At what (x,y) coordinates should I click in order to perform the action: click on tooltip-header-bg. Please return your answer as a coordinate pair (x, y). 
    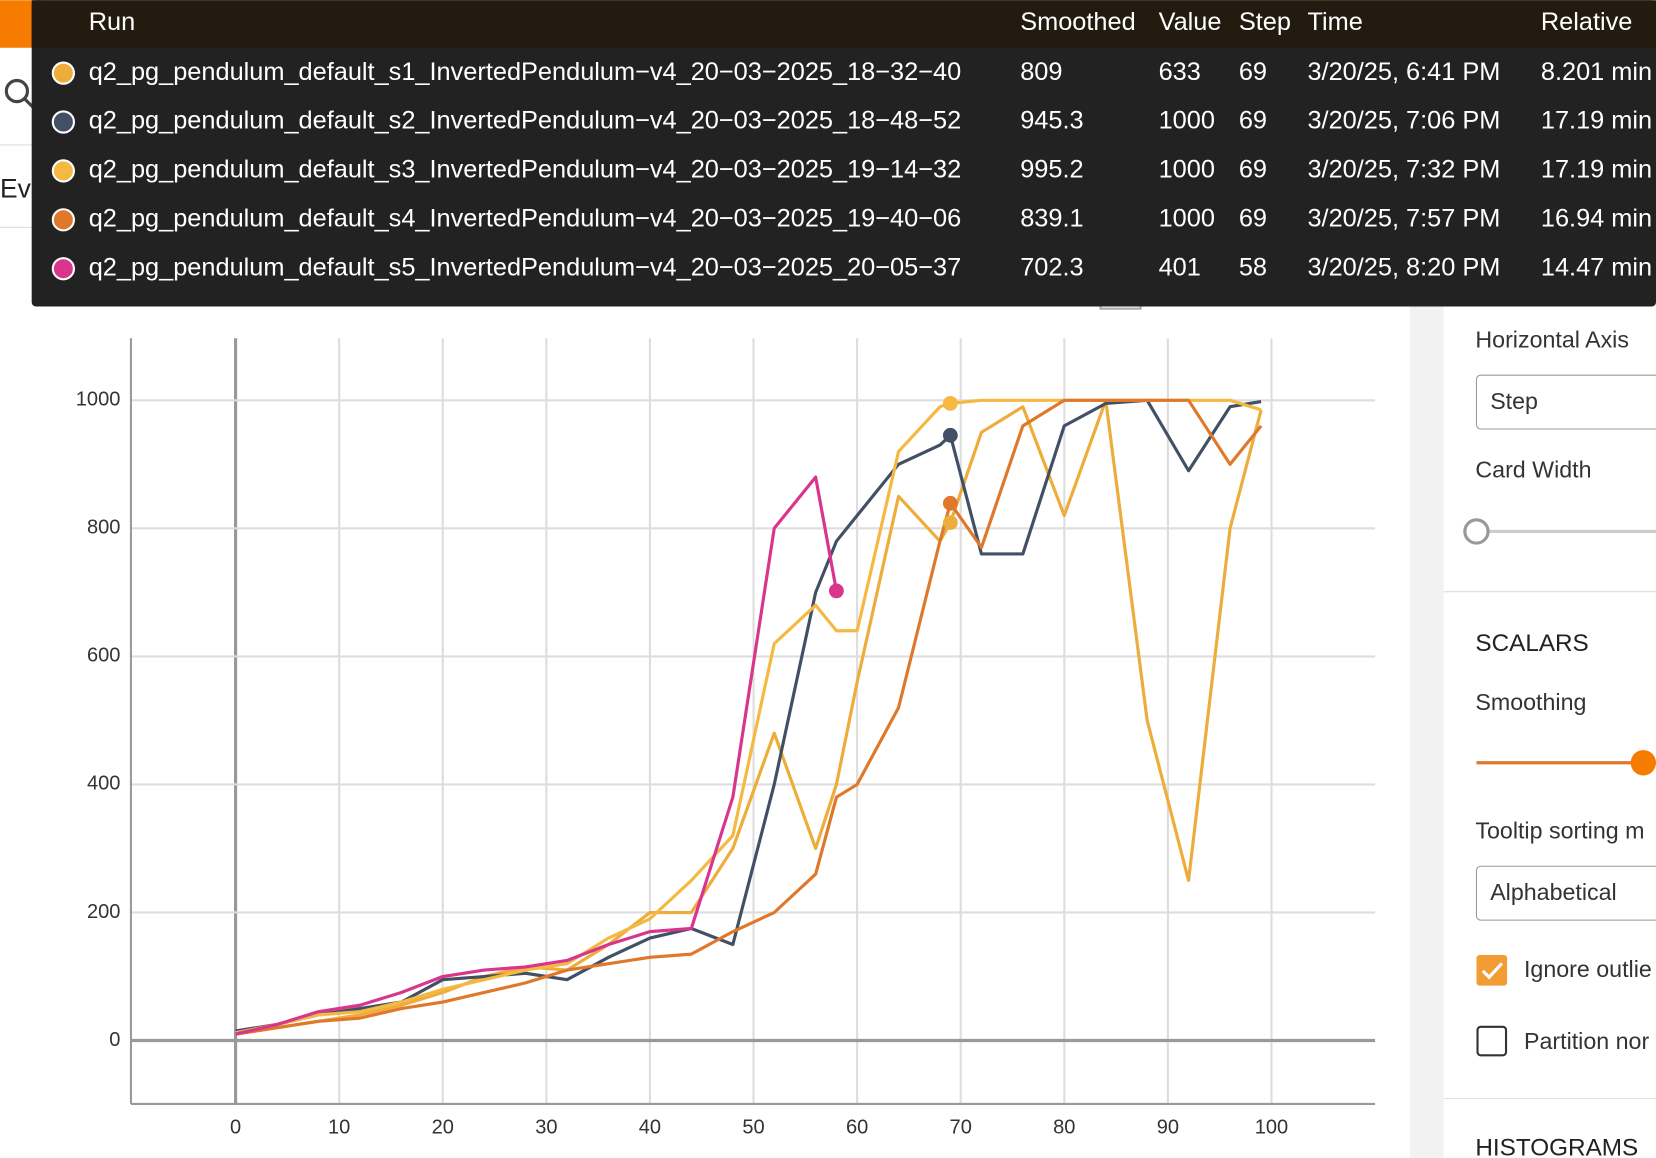
    Looking at the image, I should click on (843, 24).